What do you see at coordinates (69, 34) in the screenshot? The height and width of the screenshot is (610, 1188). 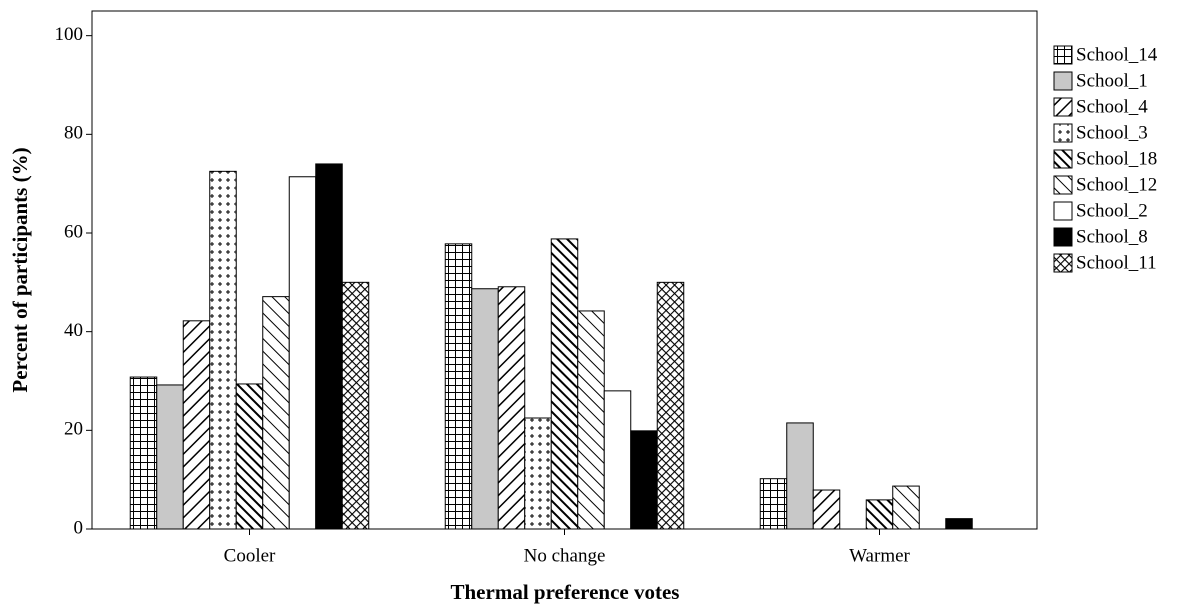 I see `y-tick-label: 100` at bounding box center [69, 34].